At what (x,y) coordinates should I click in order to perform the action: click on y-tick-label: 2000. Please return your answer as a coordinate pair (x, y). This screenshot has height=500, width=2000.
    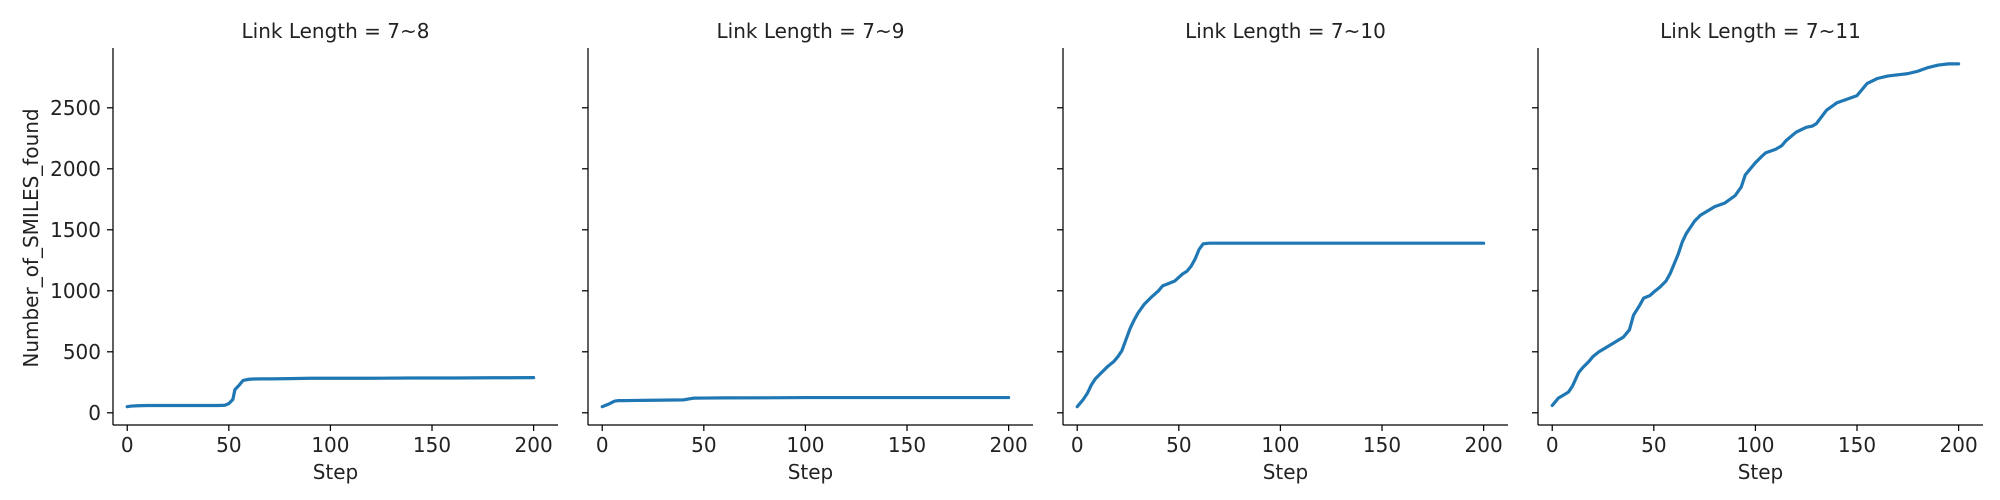
    Looking at the image, I should click on (75, 169).